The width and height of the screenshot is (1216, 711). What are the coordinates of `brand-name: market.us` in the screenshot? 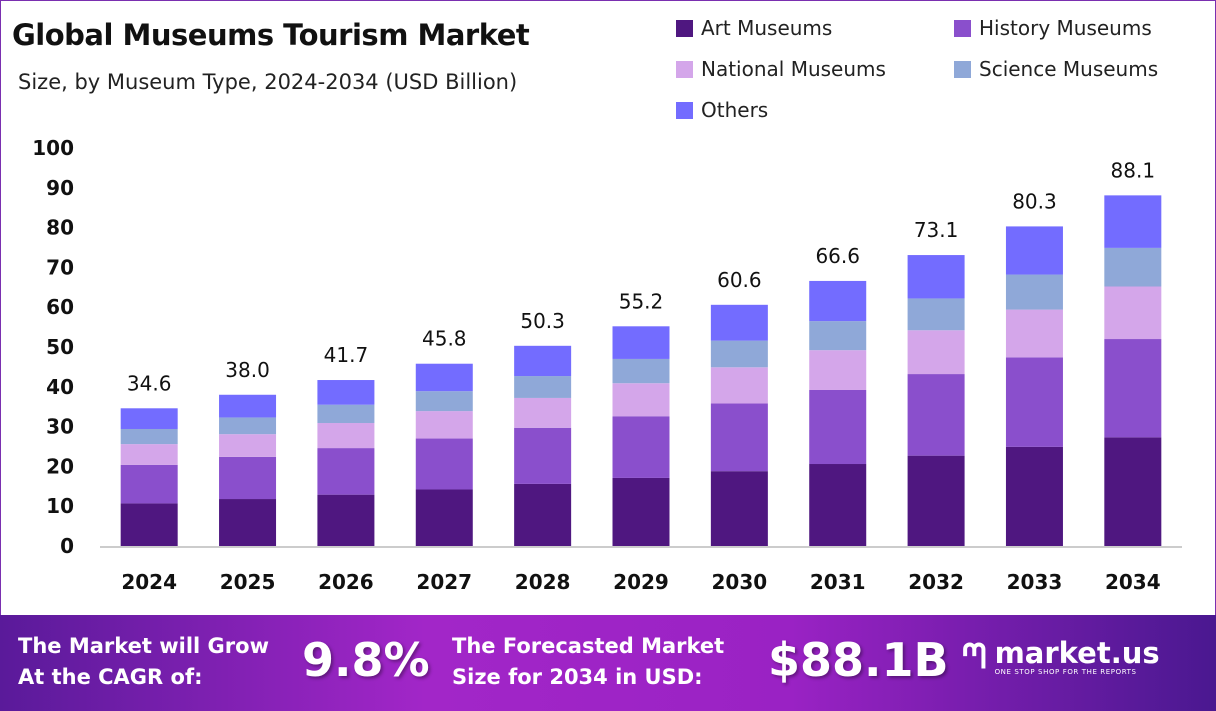 It's located at (1077, 653).